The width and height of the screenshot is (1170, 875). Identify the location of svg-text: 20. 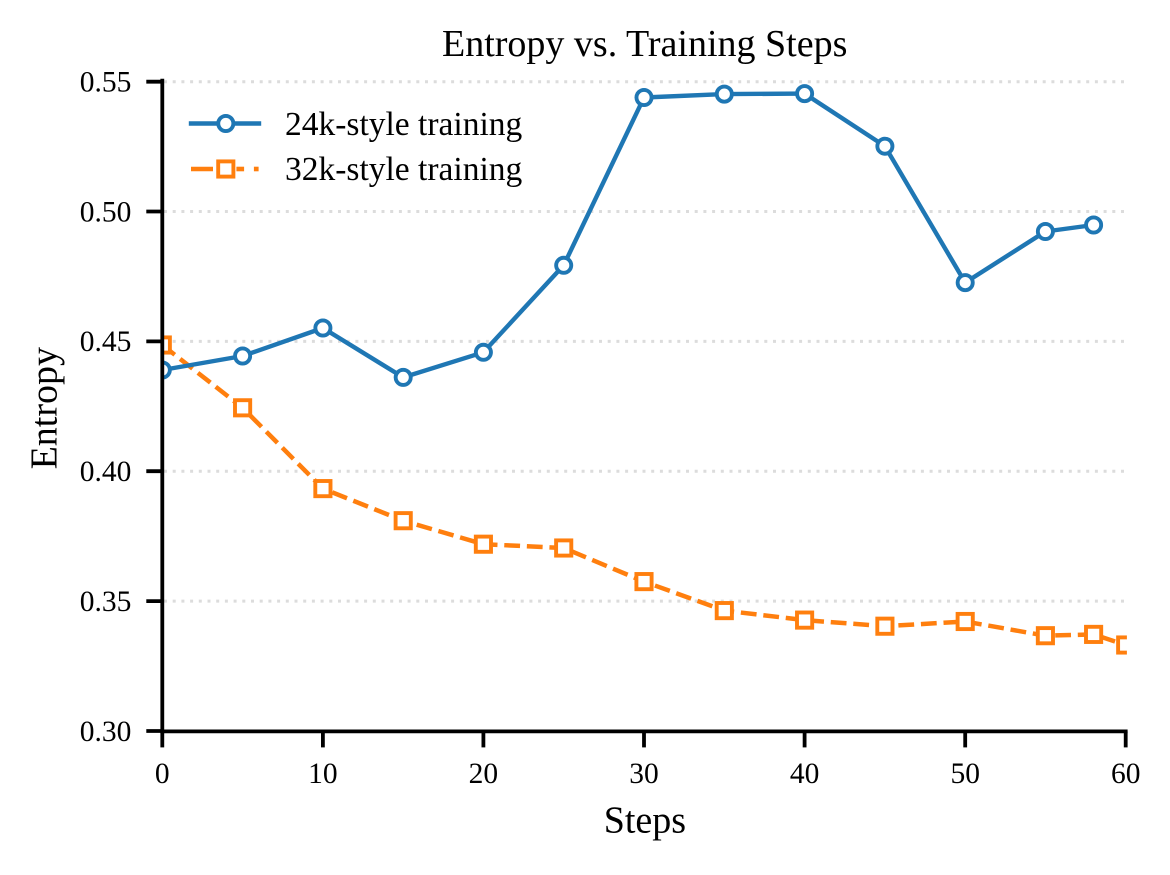
(484, 774).